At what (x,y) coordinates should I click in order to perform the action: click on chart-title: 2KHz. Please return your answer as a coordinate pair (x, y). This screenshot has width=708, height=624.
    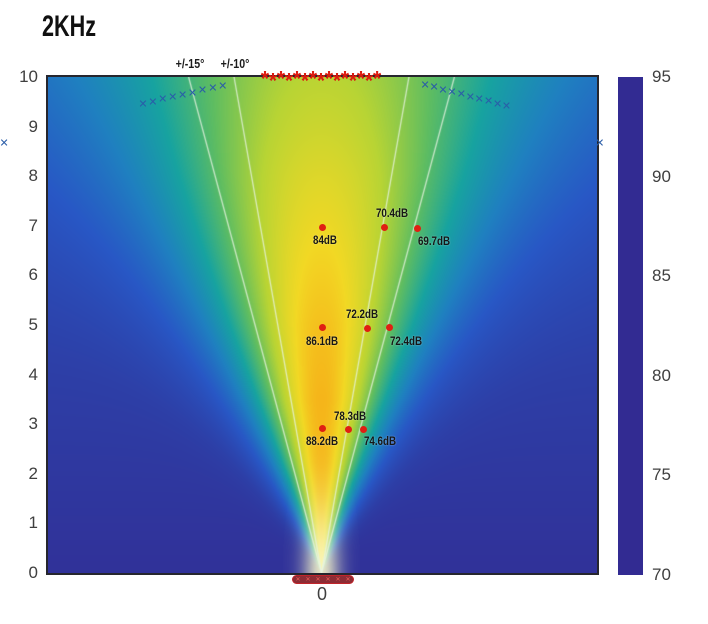
    Looking at the image, I should click on (69, 26).